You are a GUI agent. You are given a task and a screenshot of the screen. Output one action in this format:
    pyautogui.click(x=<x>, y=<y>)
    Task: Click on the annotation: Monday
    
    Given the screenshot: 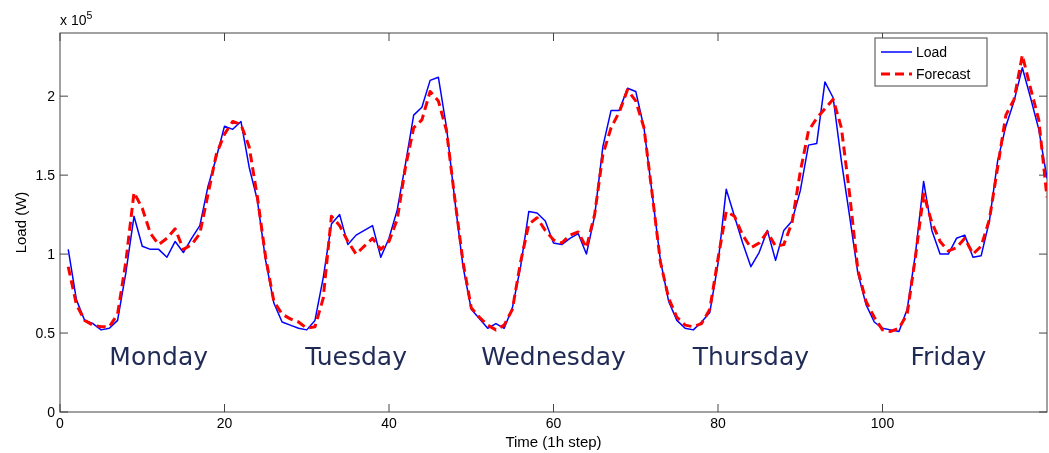 What is the action you would take?
    pyautogui.click(x=159, y=356)
    